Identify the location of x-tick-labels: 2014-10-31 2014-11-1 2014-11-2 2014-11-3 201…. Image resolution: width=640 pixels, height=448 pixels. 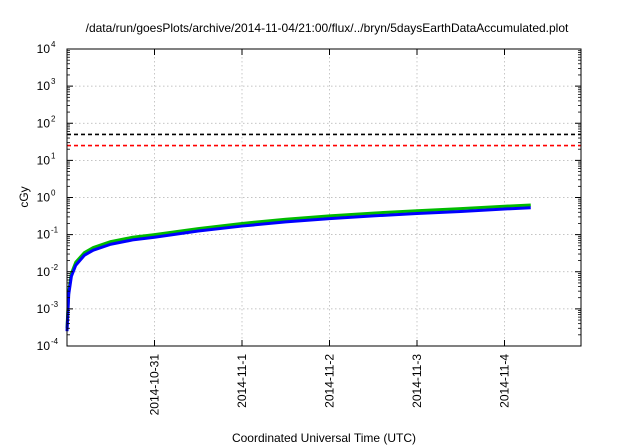
(330, 385).